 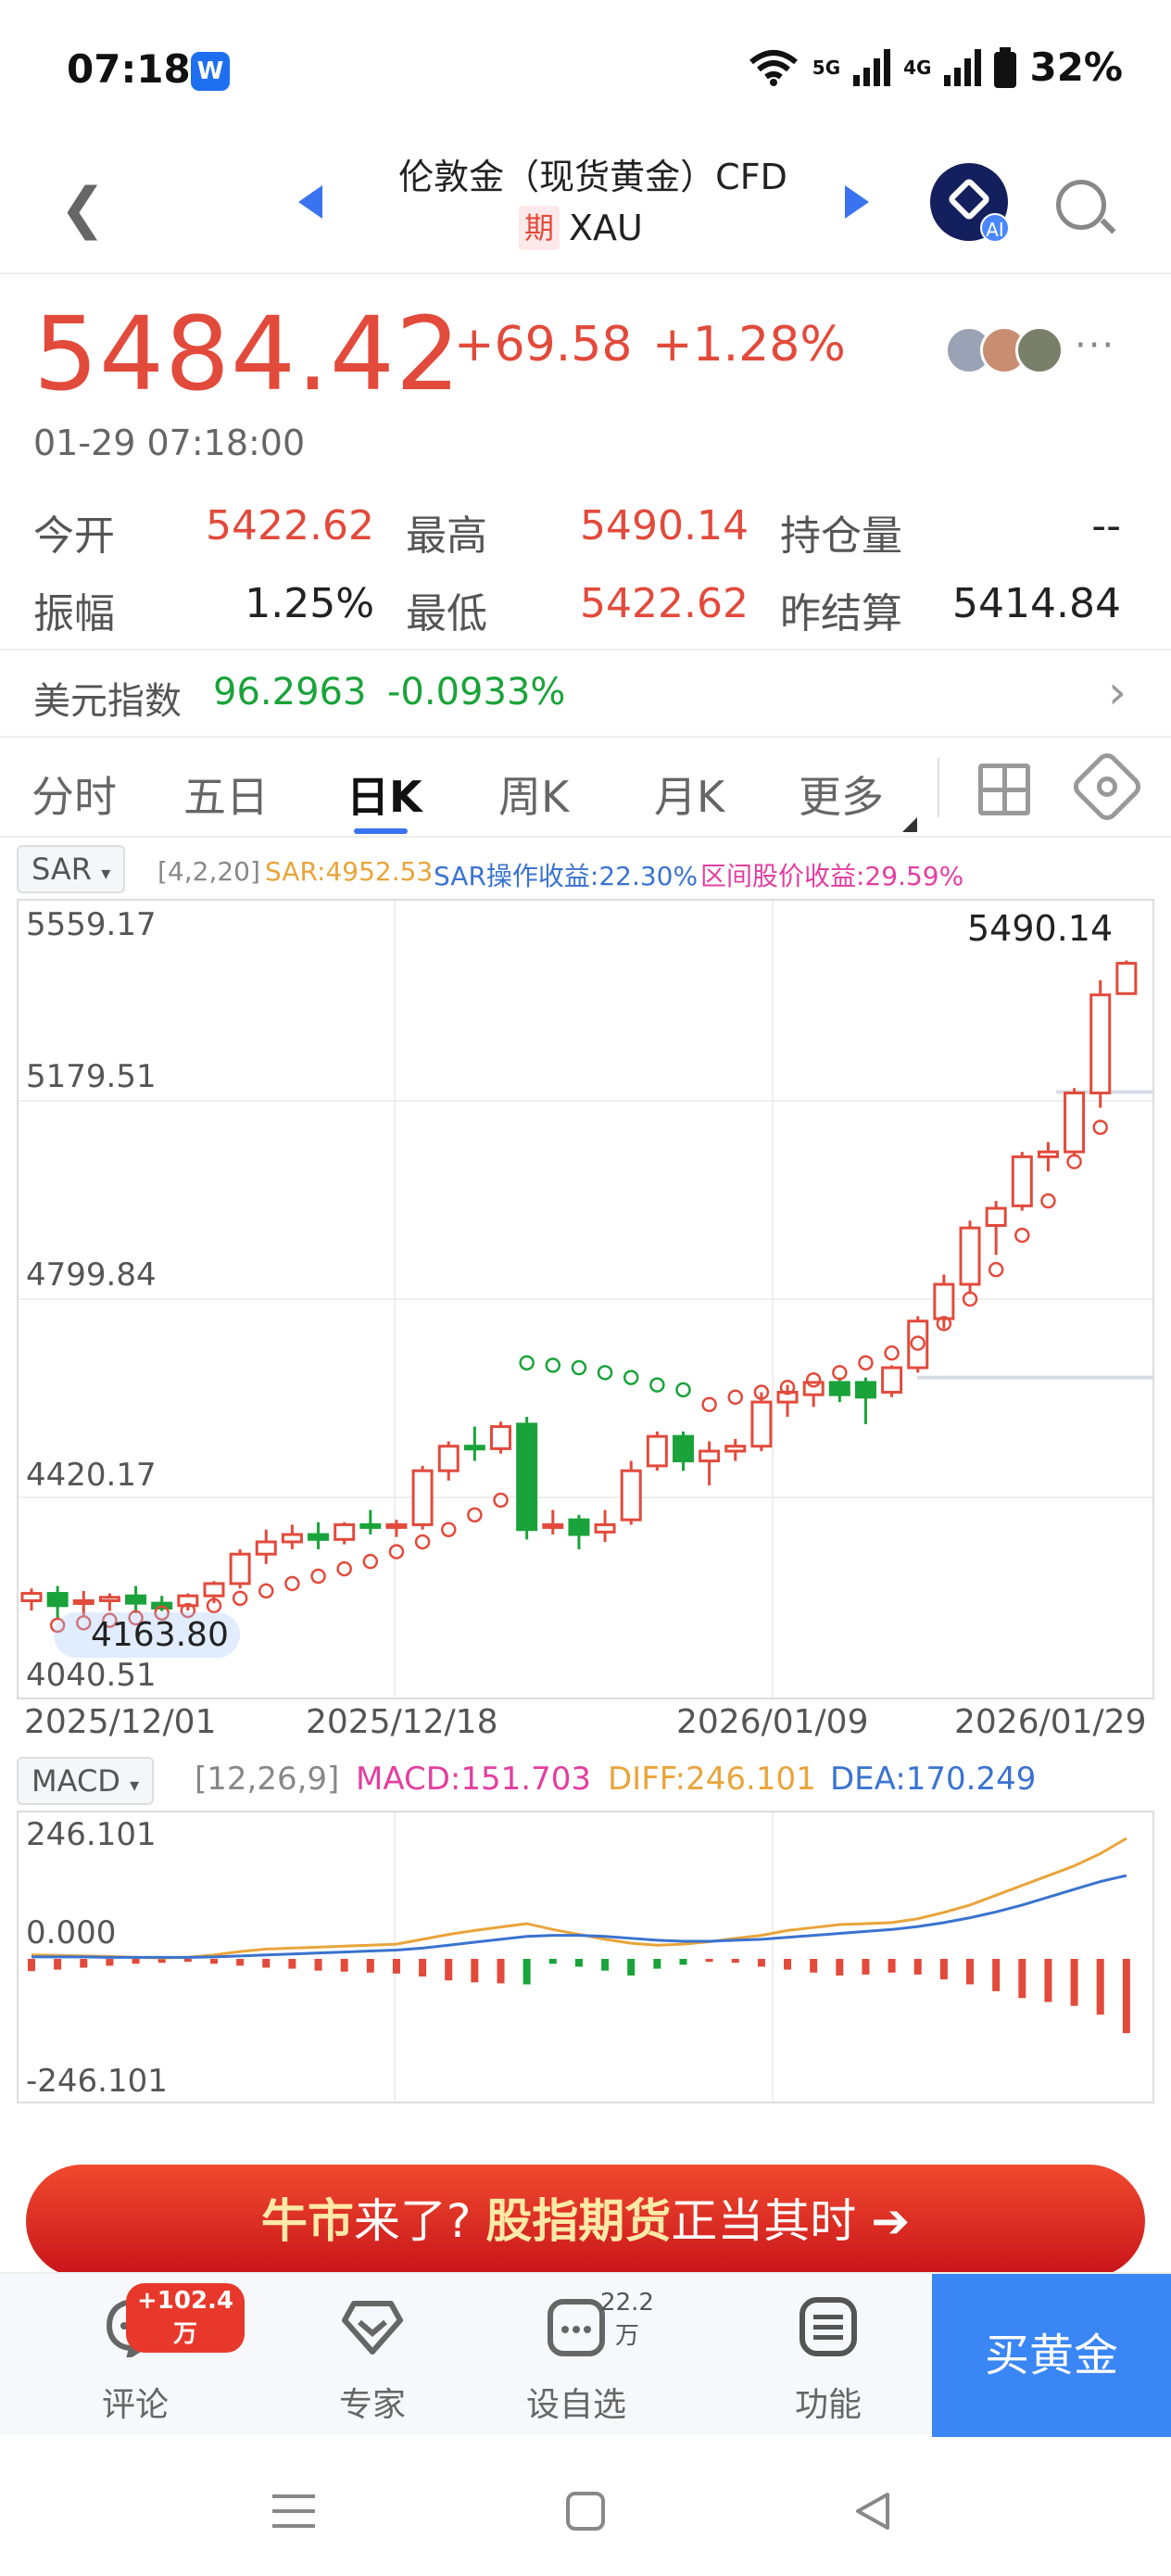 I want to click on buy-gold-button: 买黄金, so click(x=1052, y=2355).